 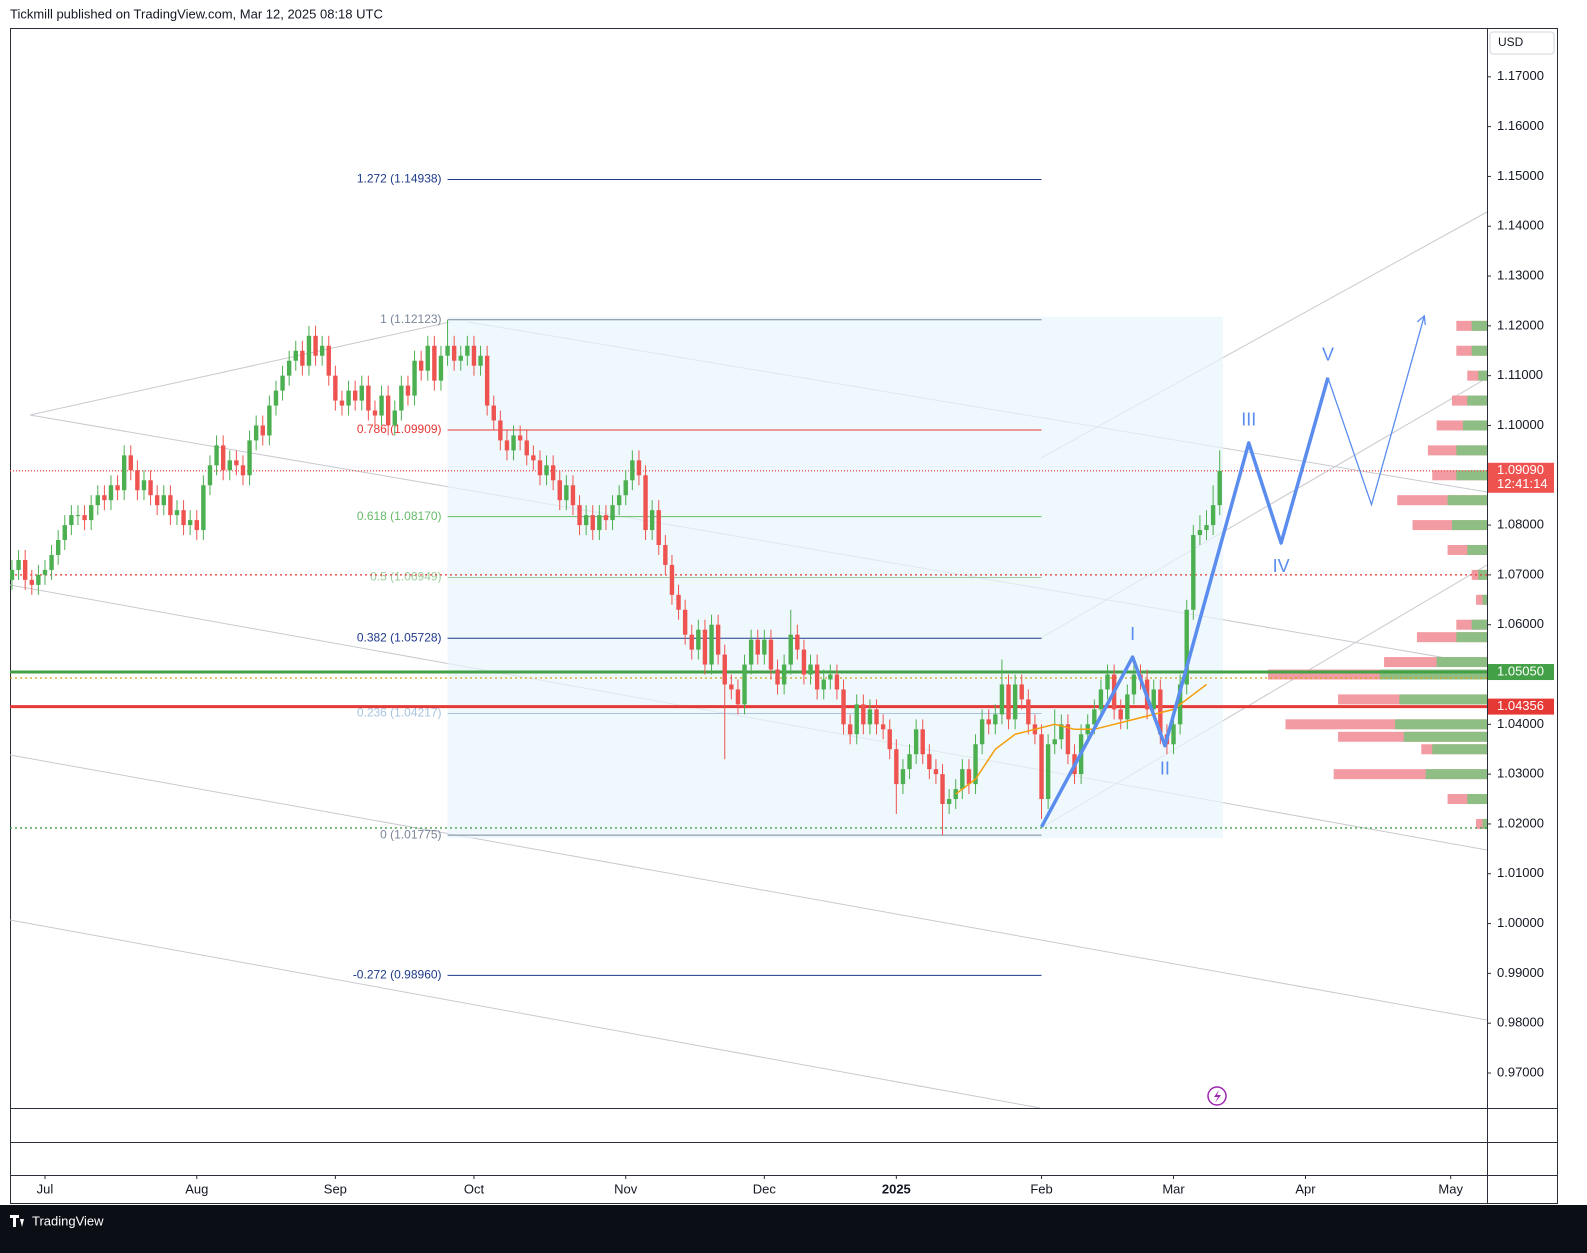 What do you see at coordinates (1520, 670) in the screenshot?
I see `price-tag-label: 1.05050` at bounding box center [1520, 670].